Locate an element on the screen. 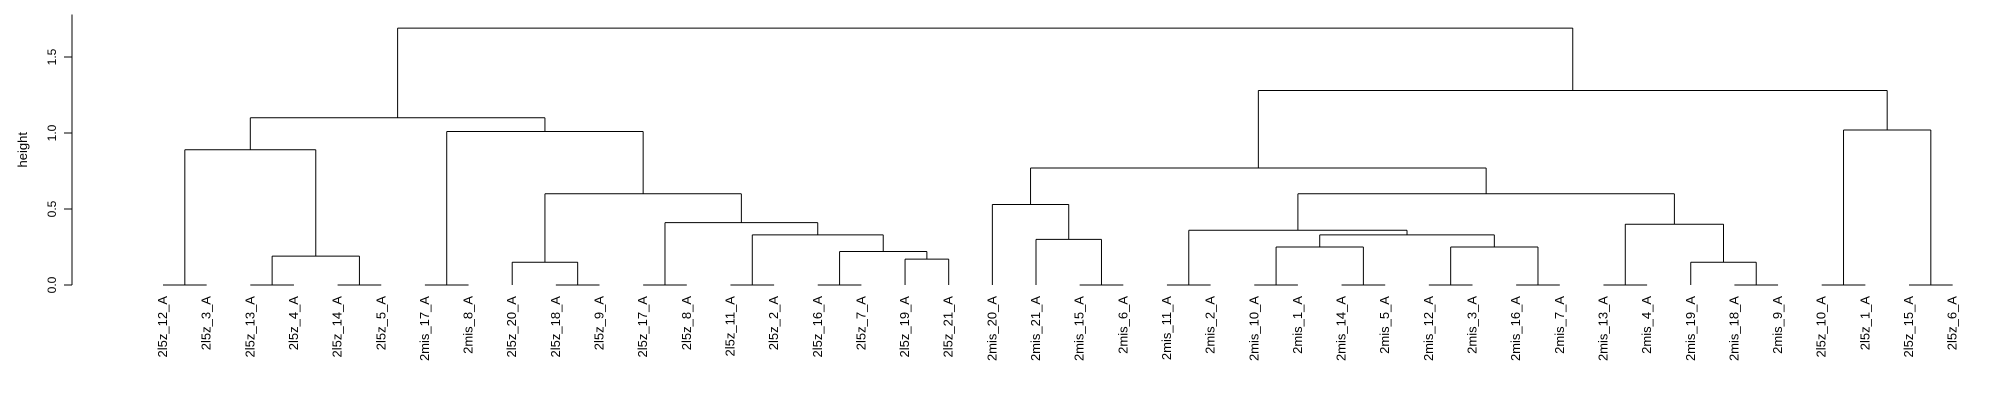 The image size is (2000, 400). leaf-label: 2mis_14_A is located at coordinates (1341, 328).